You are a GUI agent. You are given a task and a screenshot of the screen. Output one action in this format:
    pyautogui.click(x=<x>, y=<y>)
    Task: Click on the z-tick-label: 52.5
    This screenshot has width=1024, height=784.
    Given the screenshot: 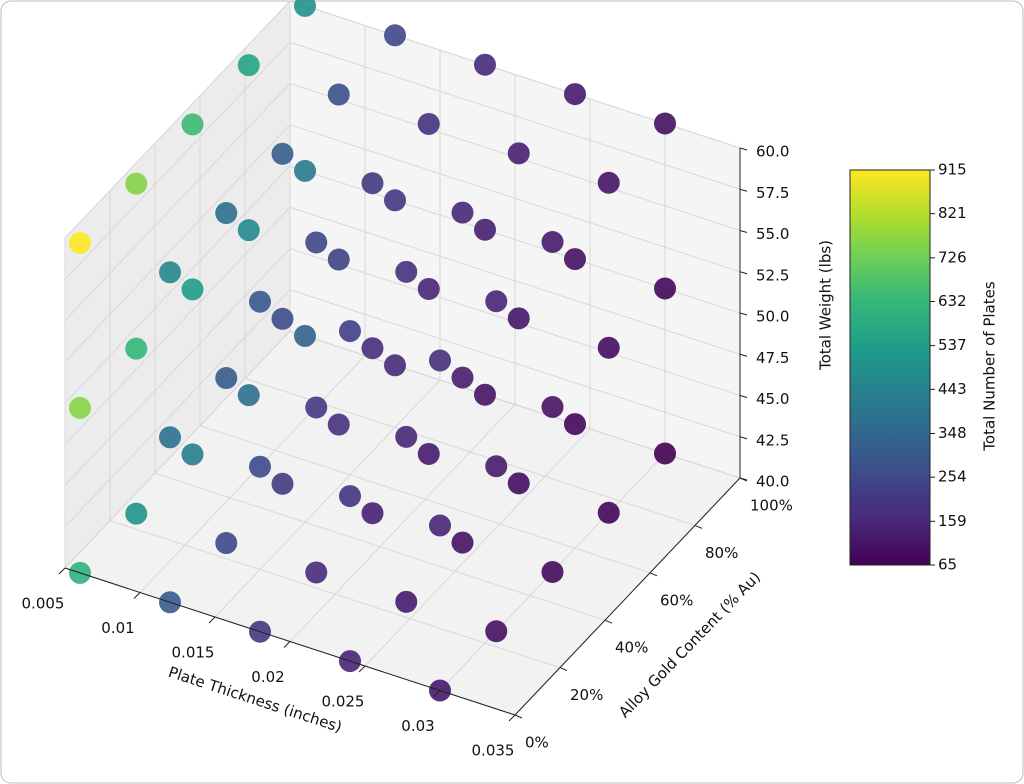 What is the action you would take?
    pyautogui.click(x=772, y=275)
    